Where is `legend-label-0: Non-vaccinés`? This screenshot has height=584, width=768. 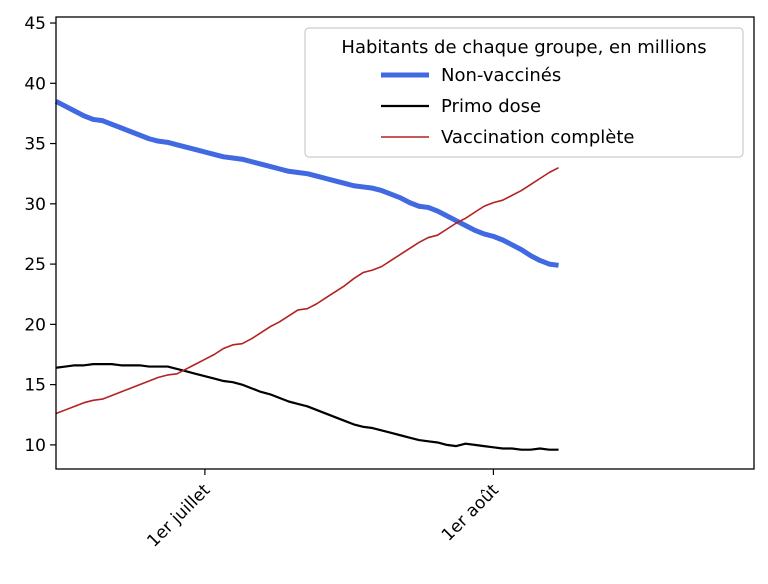 legend-label-0: Non-vaccinés is located at coordinates (501, 75).